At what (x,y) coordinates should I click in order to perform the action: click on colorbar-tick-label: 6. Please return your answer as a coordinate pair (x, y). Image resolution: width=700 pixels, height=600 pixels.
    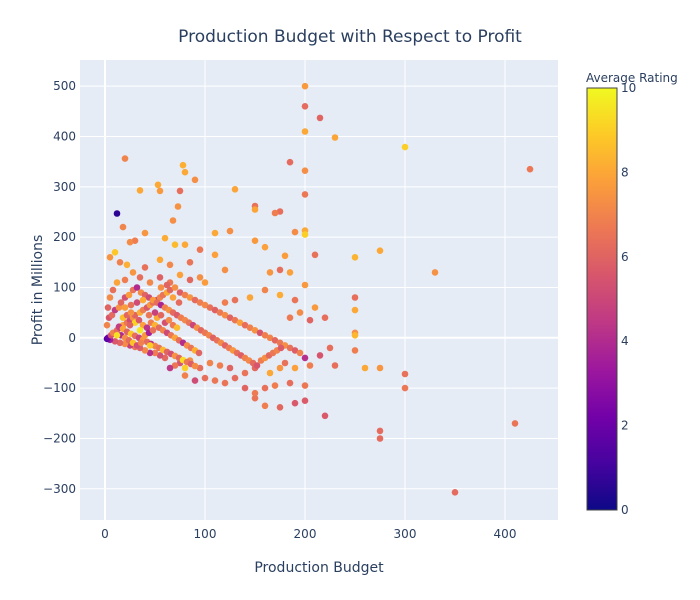
    Looking at the image, I should click on (625, 257).